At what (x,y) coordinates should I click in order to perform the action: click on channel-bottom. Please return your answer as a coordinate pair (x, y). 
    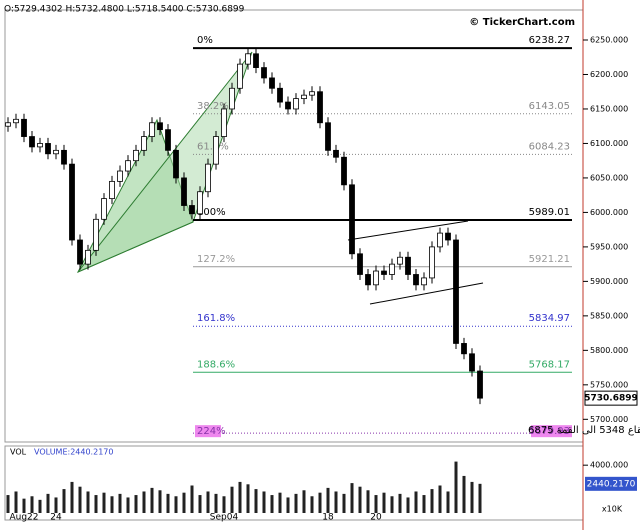
    Looking at the image, I should click on (426, 293).